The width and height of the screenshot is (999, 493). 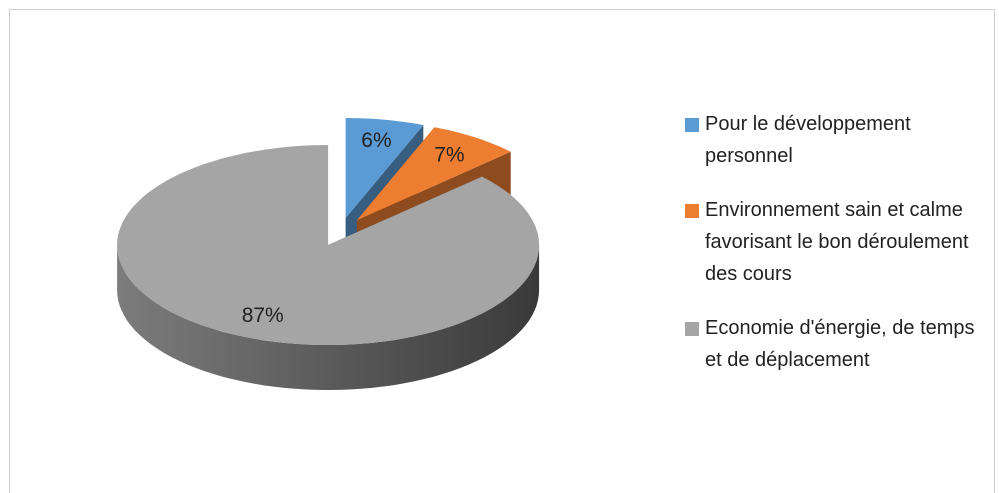 I want to click on data-label: 7%, so click(x=449, y=154).